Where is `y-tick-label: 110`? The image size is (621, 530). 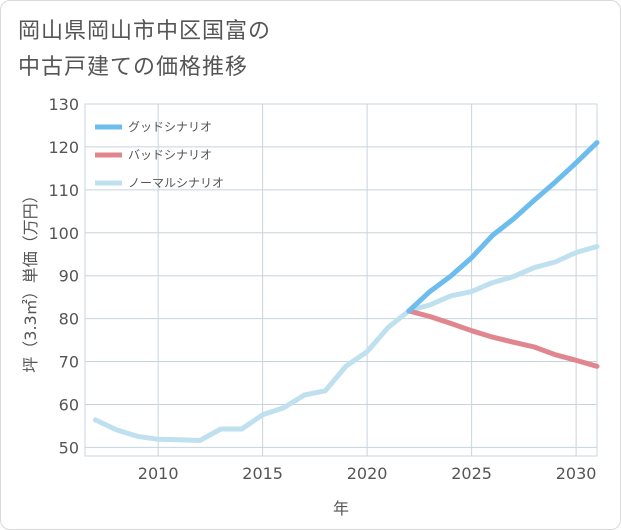 y-tick-label: 110 is located at coordinates (63, 190).